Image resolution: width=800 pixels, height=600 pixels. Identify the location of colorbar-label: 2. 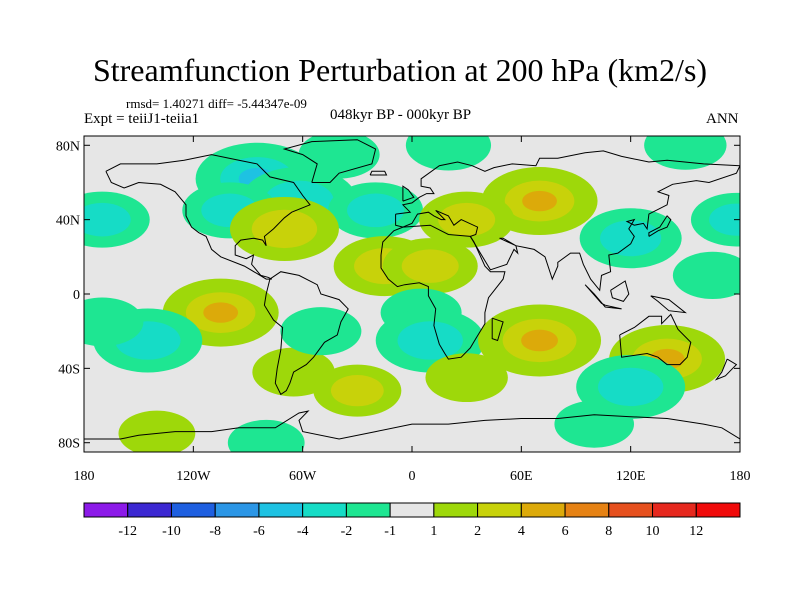
(477, 531).